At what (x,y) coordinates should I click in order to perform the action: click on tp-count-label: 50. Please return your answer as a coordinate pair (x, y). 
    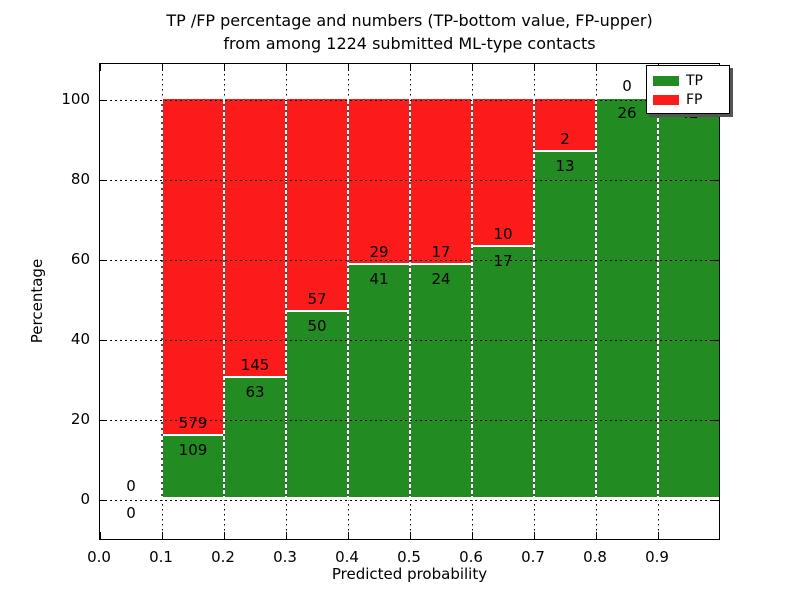
    Looking at the image, I should click on (317, 326).